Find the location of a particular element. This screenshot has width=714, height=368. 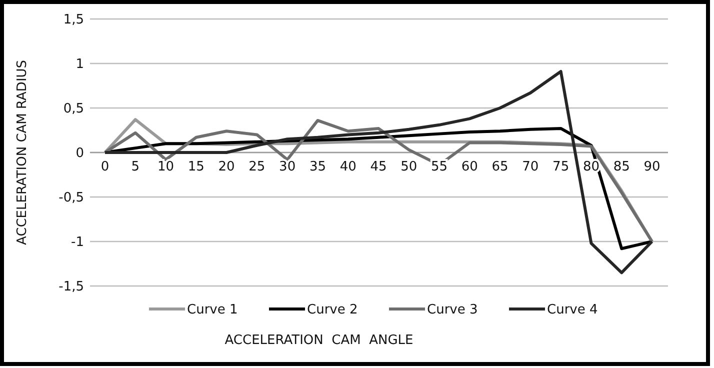

x-axis-title: ACCELERATION CAM ANGLE is located at coordinates (319, 340).